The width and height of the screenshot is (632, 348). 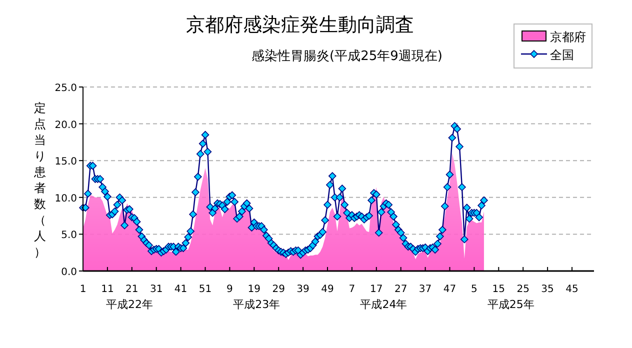 I want to click on y-tick-label: 20.0, so click(x=65, y=125).